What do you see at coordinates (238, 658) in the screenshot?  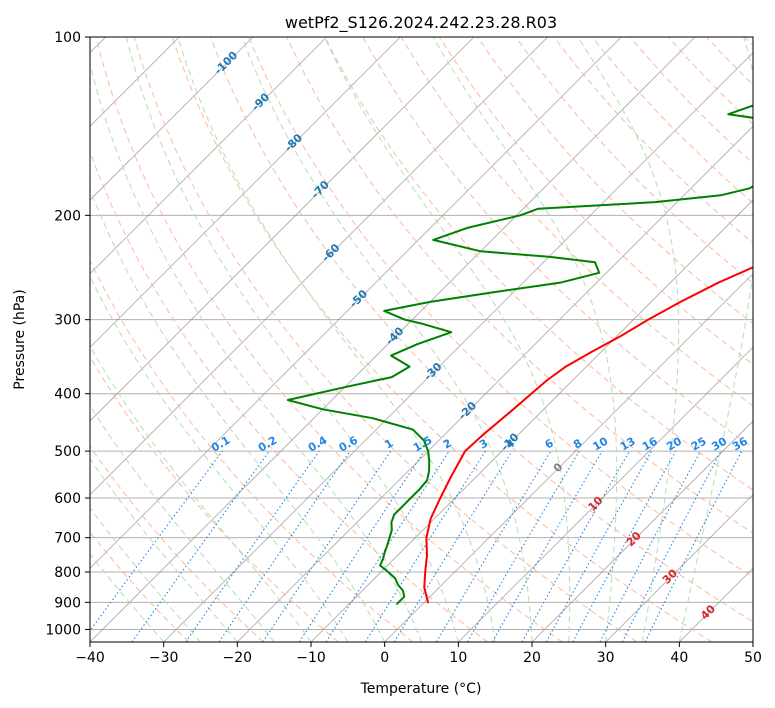 I see `x-tick-label: −20` at bounding box center [238, 658].